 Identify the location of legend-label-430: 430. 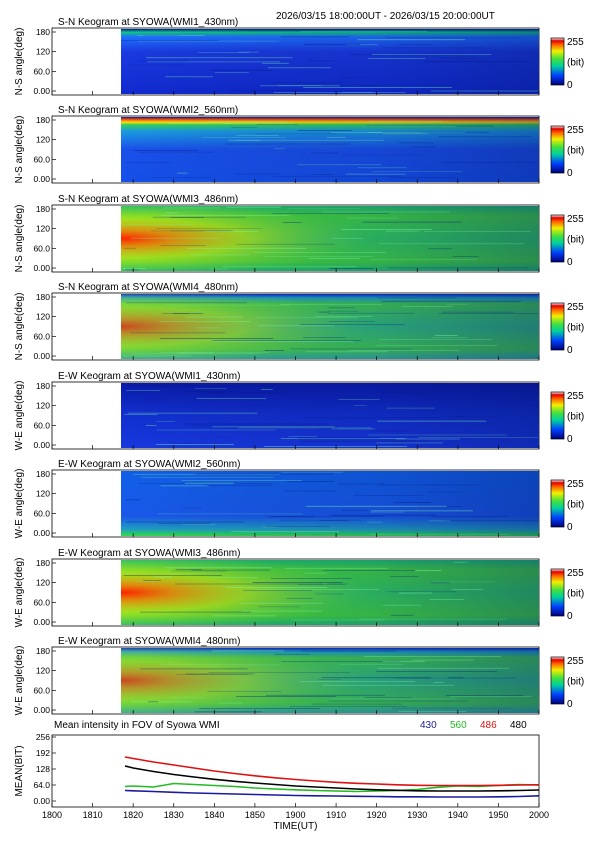
(428, 725).